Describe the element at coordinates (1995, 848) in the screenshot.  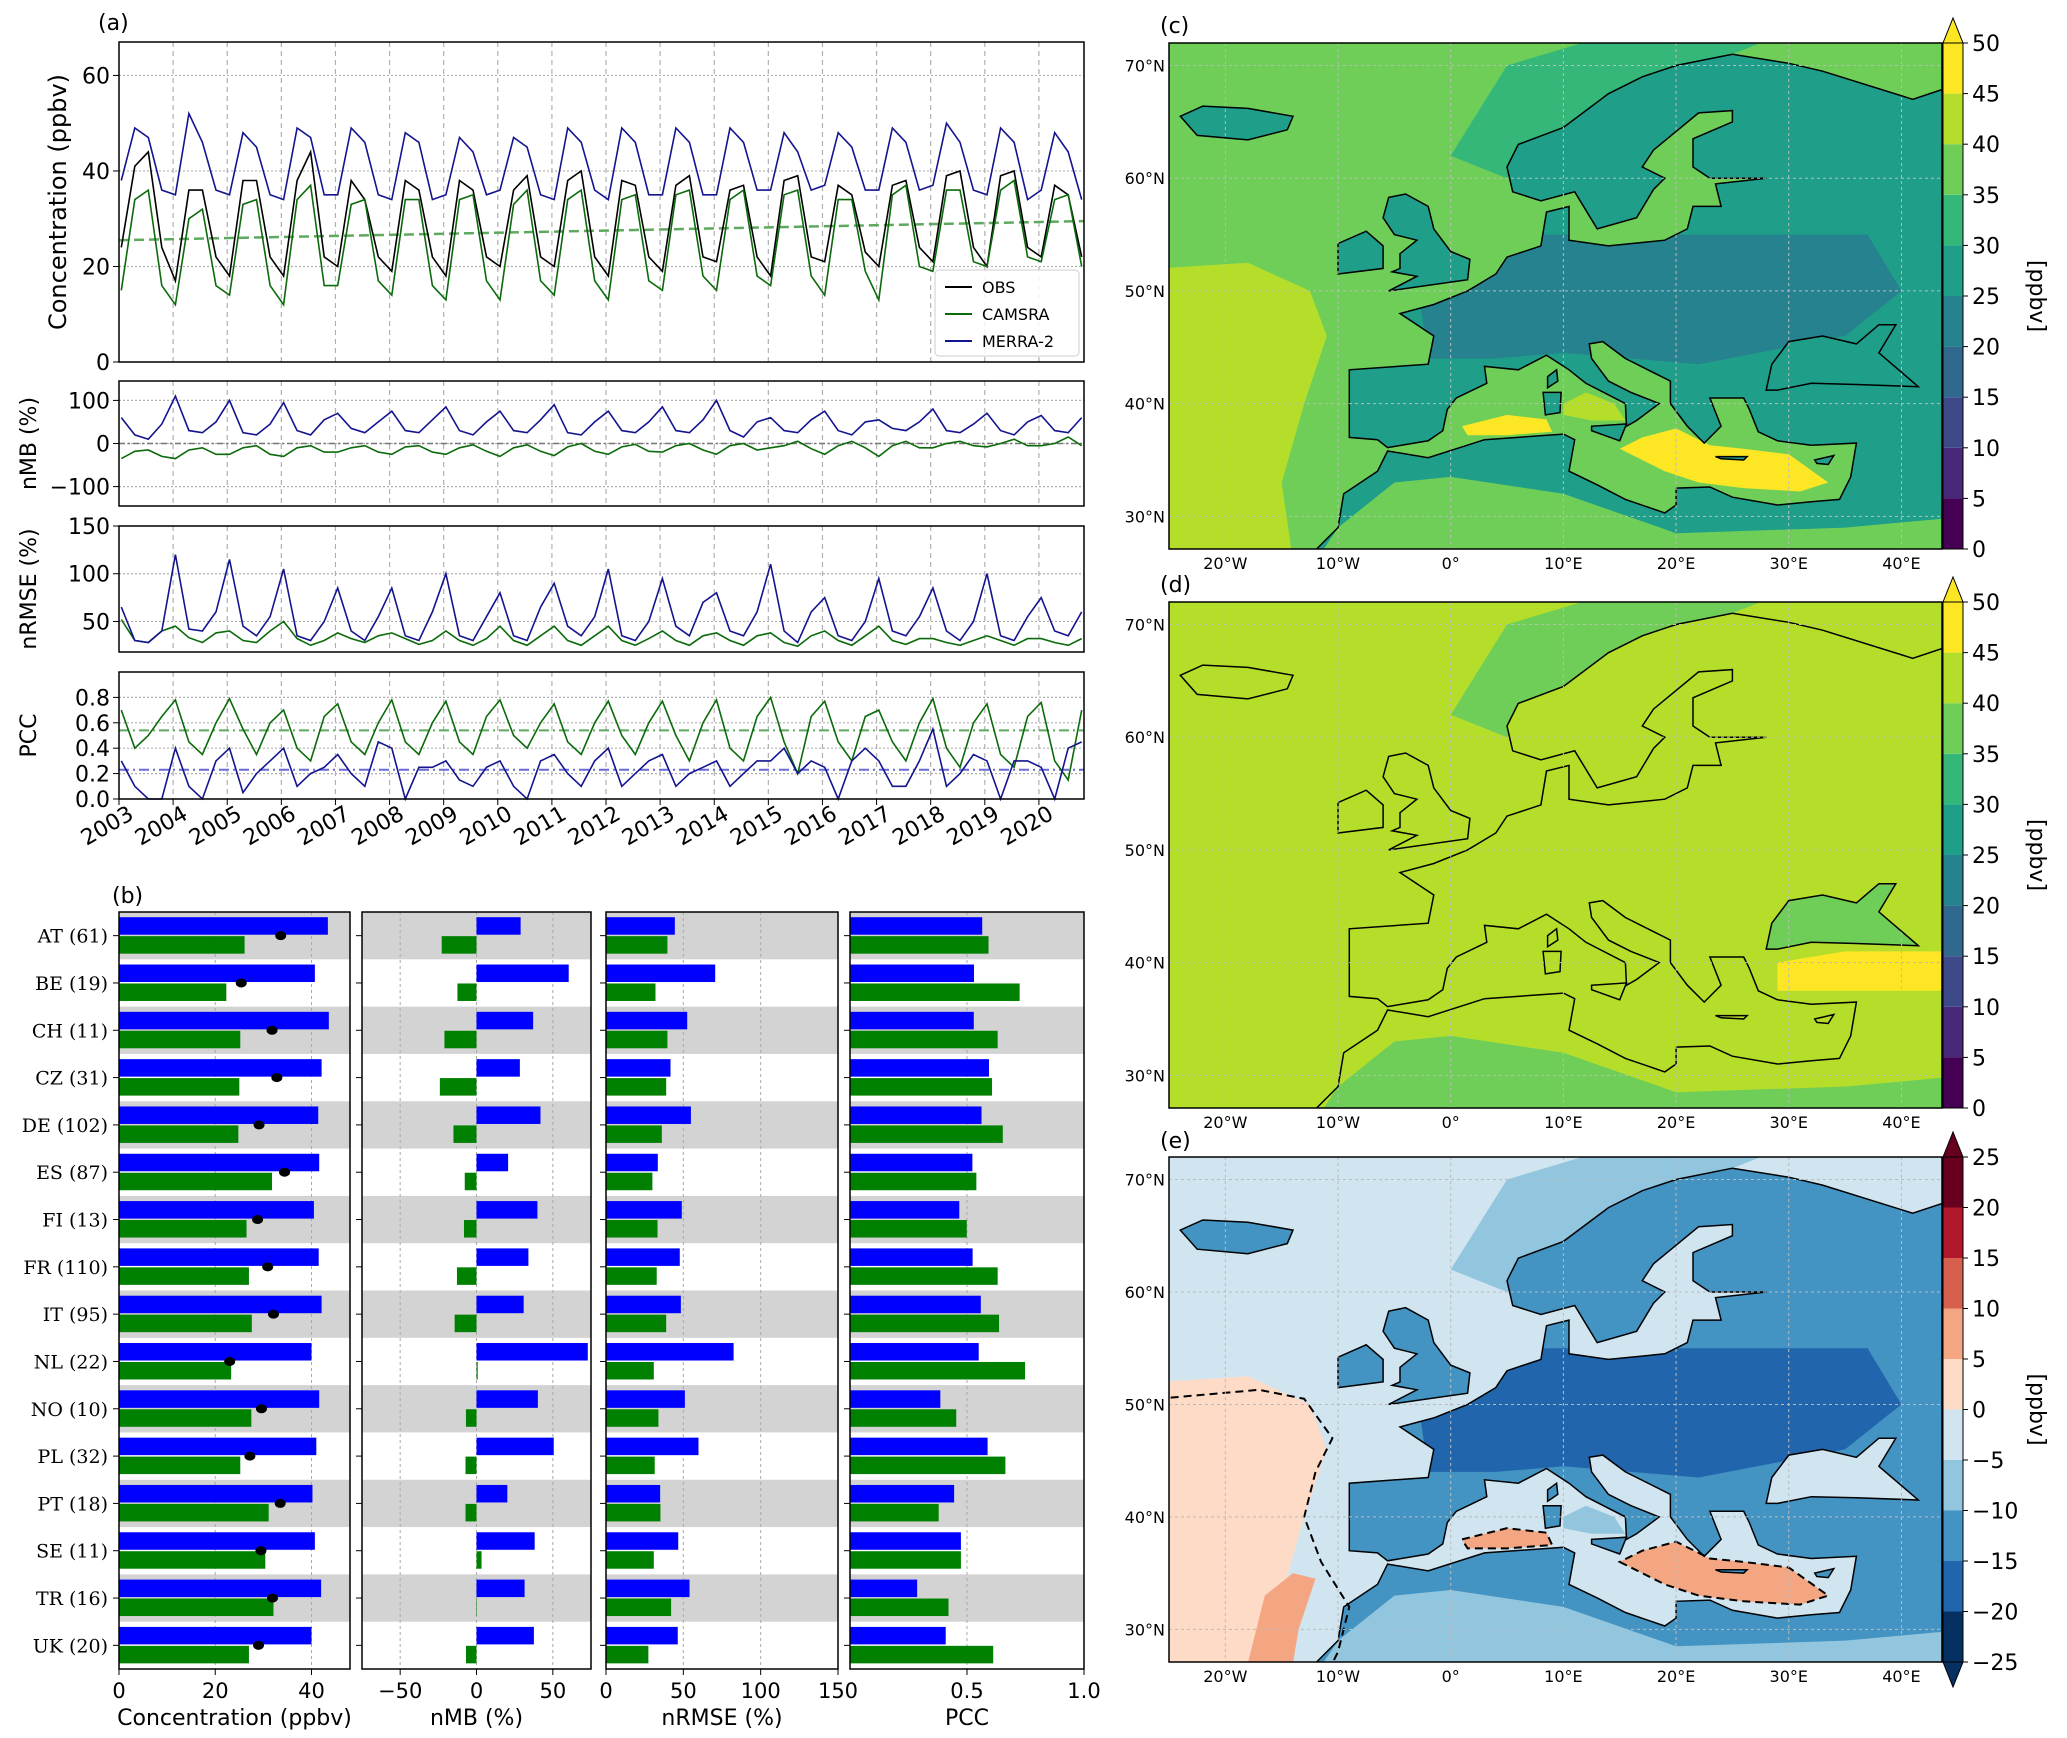
I see `colorbar: 0 5 10 15 20 25 30 35 40 45 50 [ppbv]` at that location.